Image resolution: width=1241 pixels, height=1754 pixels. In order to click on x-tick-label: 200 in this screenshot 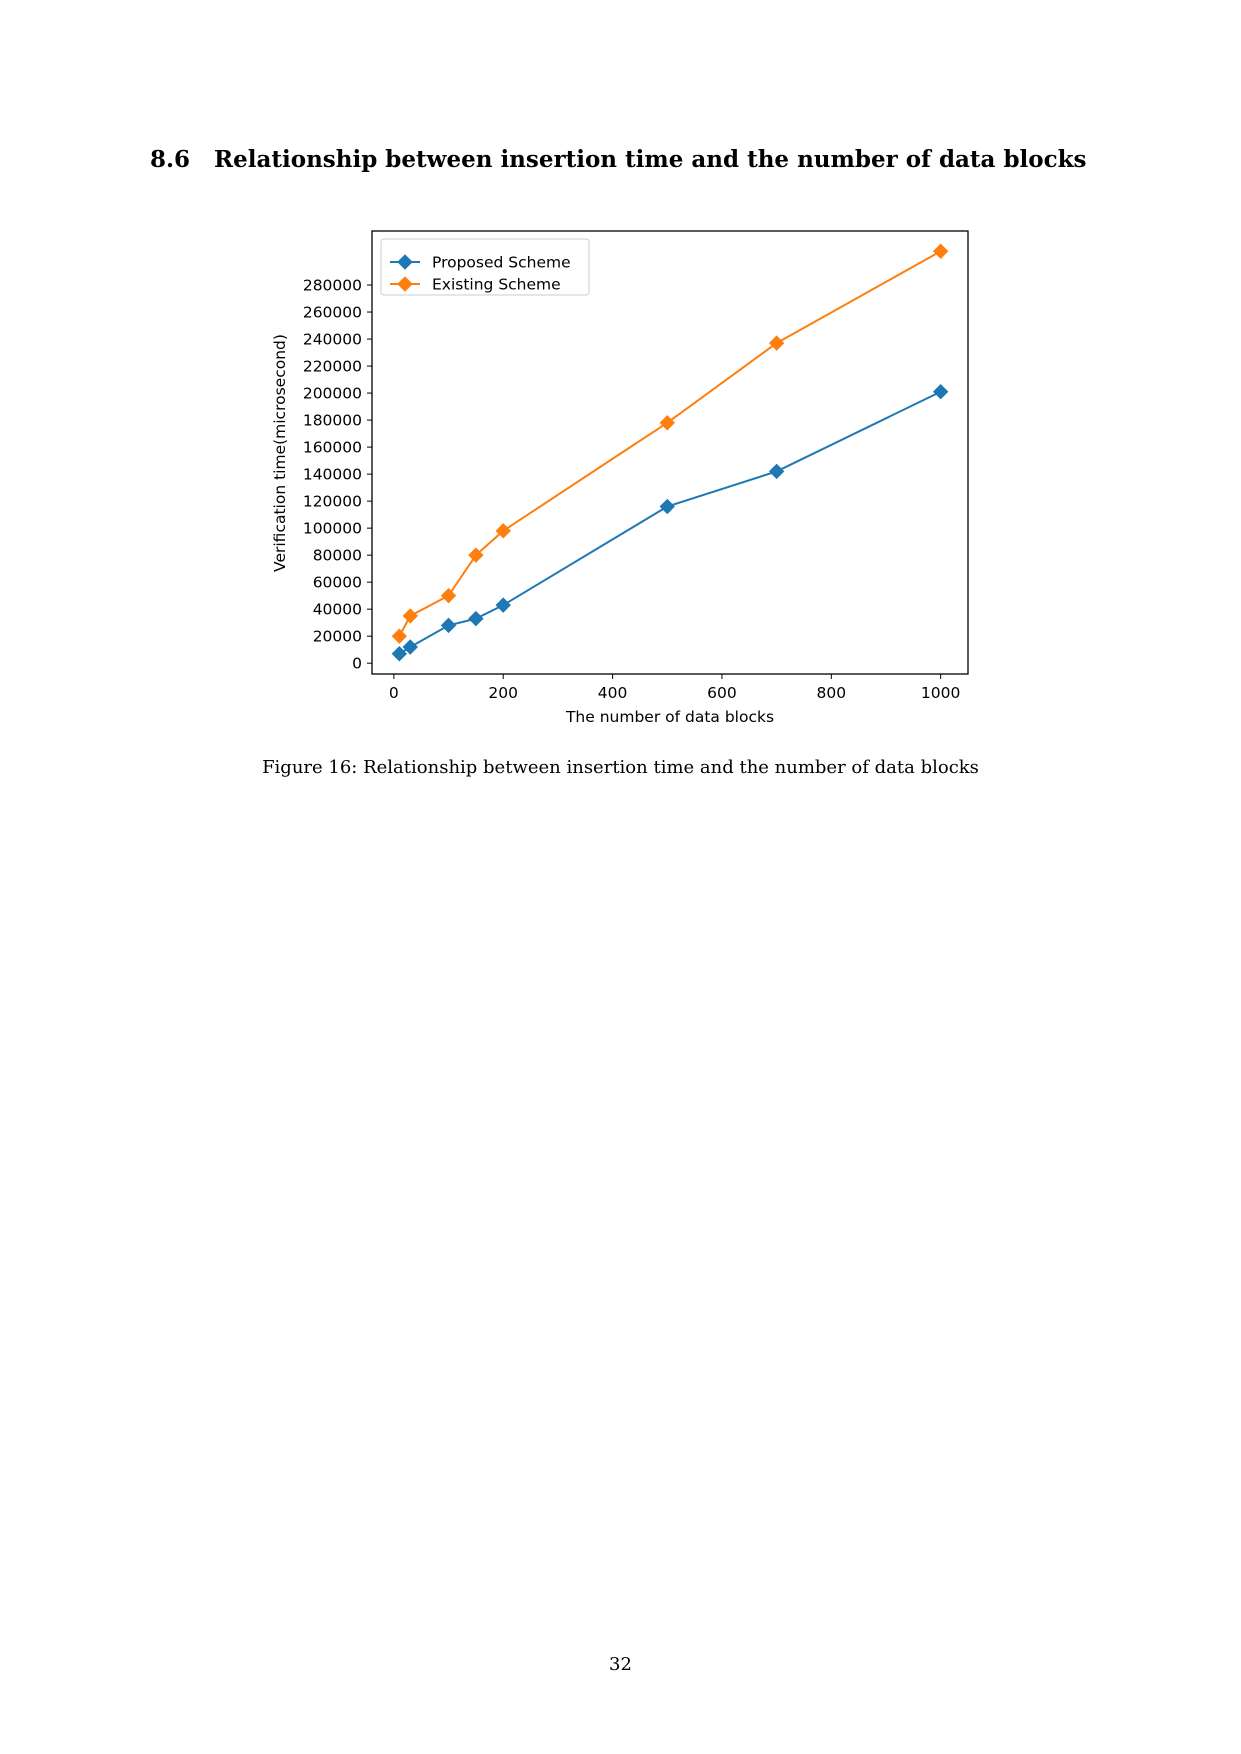, I will do `click(503, 693)`.